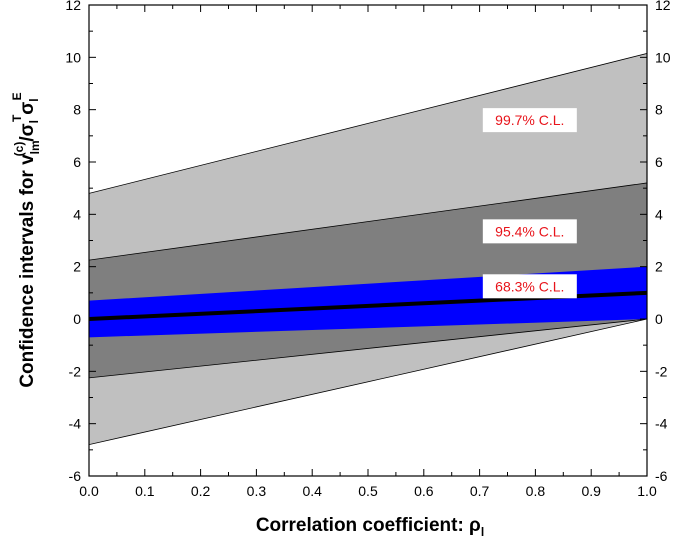 Image resolution: width=678 pixels, height=558 pixels. I want to click on x-tick-label: 0.5, so click(368, 491).